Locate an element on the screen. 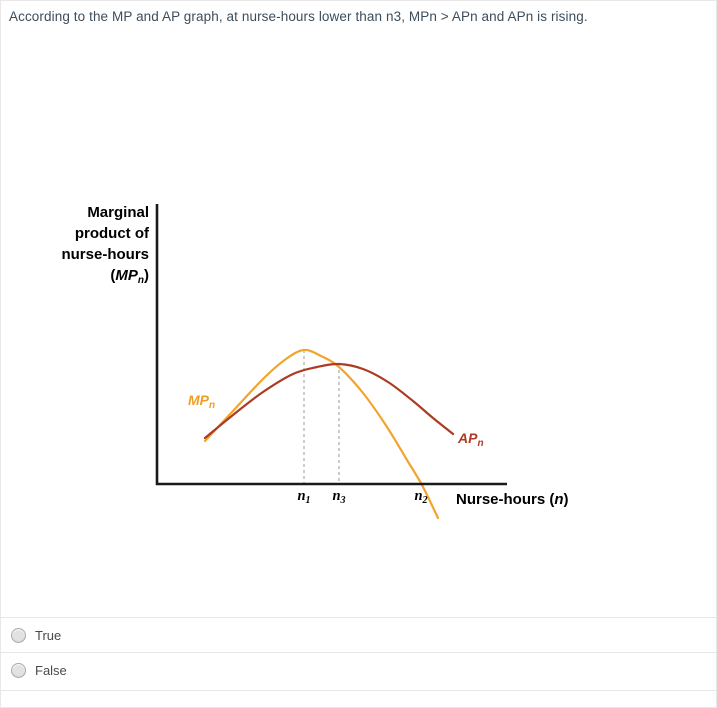  option-label-false: False is located at coordinates (51, 670).